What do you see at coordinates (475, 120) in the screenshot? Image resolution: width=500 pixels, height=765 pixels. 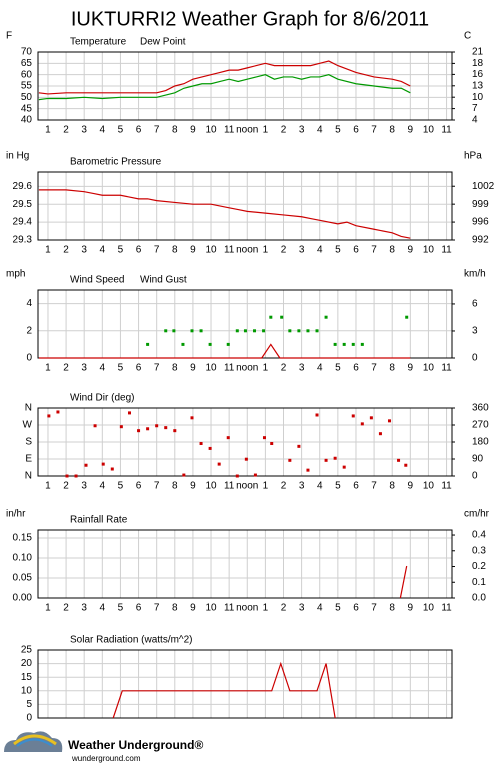 I see `y2-tick-label: 4` at bounding box center [475, 120].